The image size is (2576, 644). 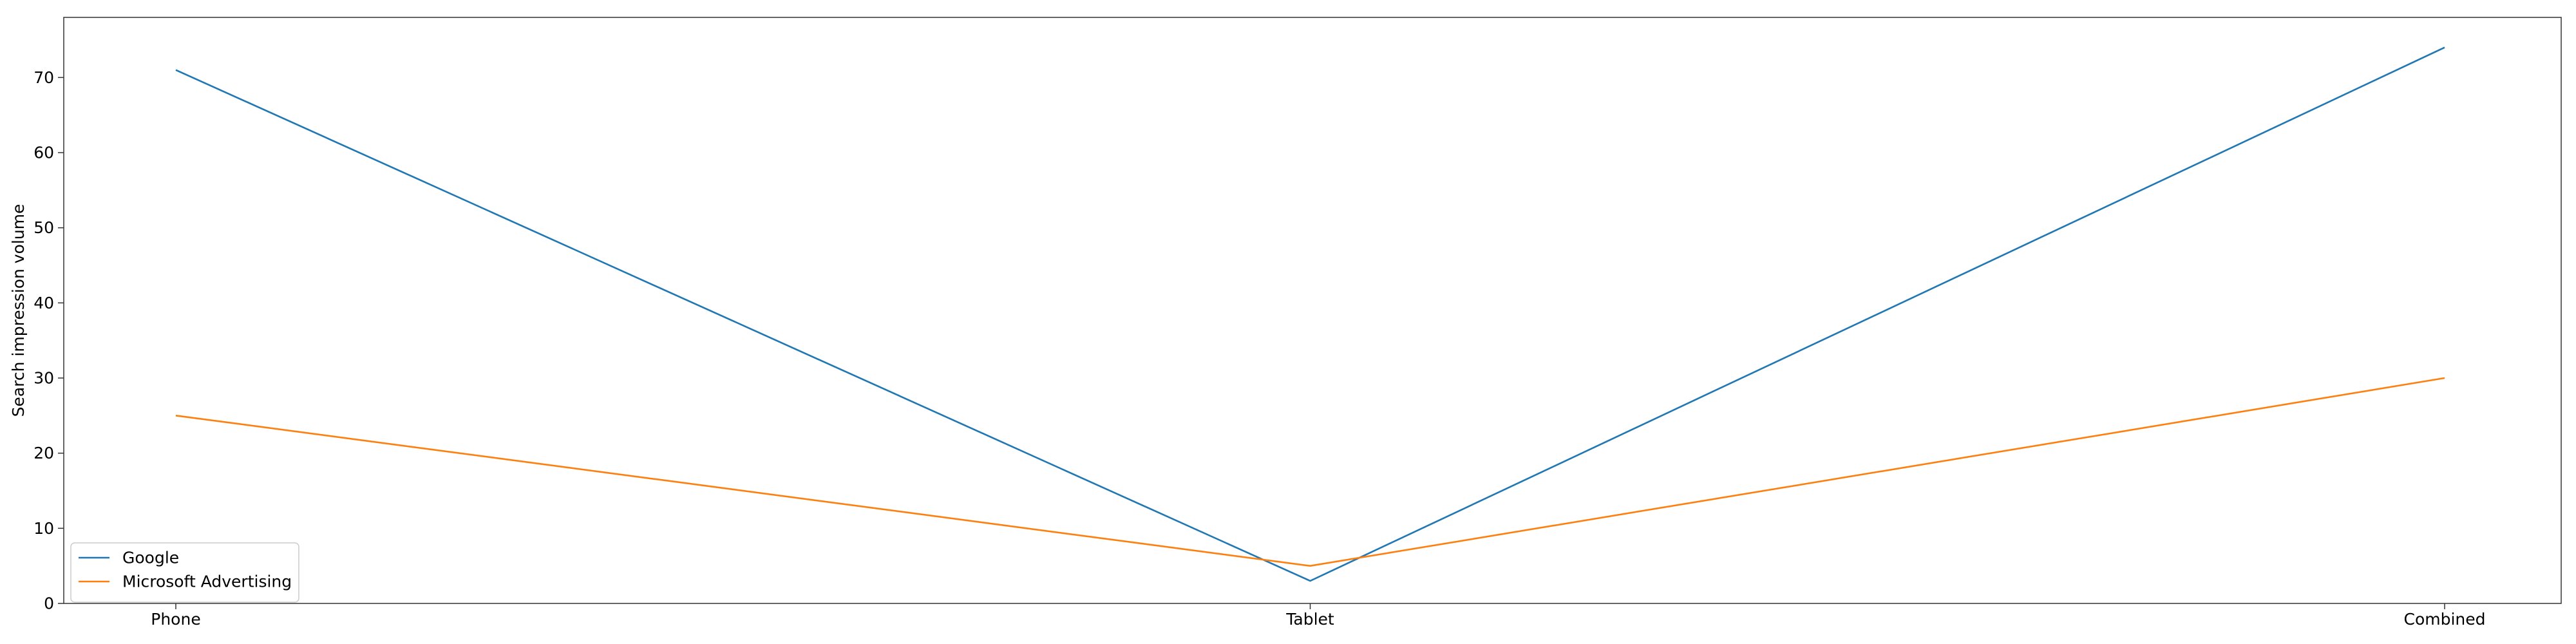 I want to click on legend-label: Microsoft Advertising, so click(x=207, y=582).